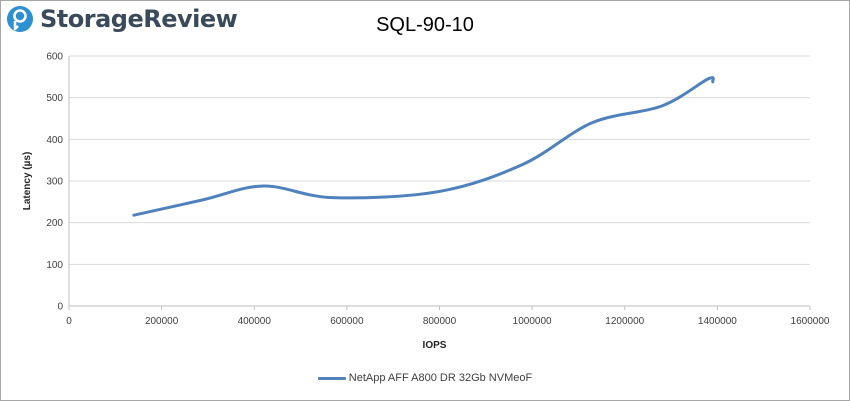  Describe the element at coordinates (27, 181) in the screenshot. I see `y-axis-title: Latency (µs)` at that location.